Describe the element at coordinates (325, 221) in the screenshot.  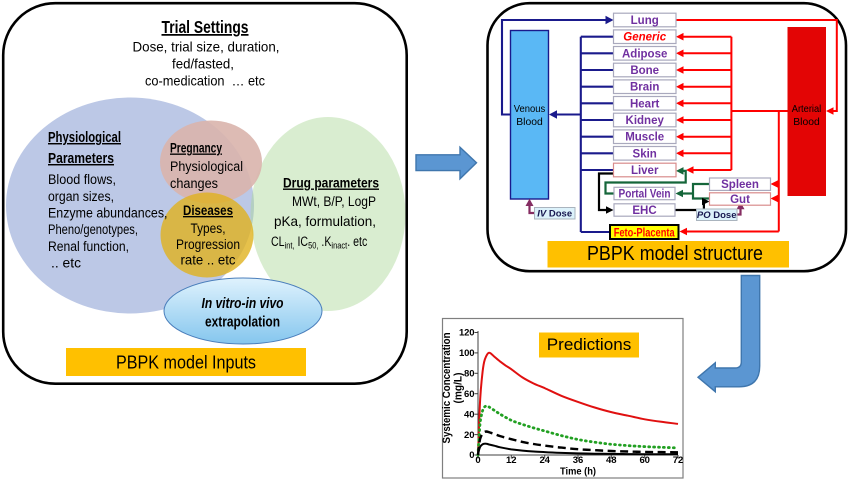
I see `svg-text: pKa, formulation,` at that location.